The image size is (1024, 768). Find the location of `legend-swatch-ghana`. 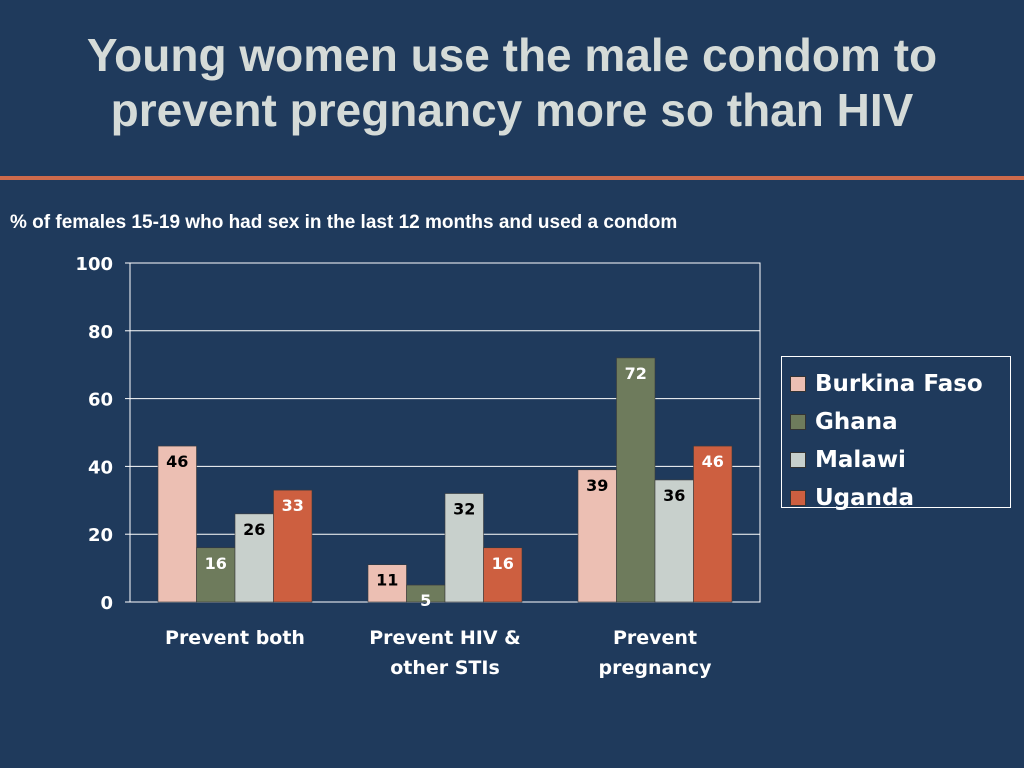

legend-swatch-ghana is located at coordinates (798, 422).